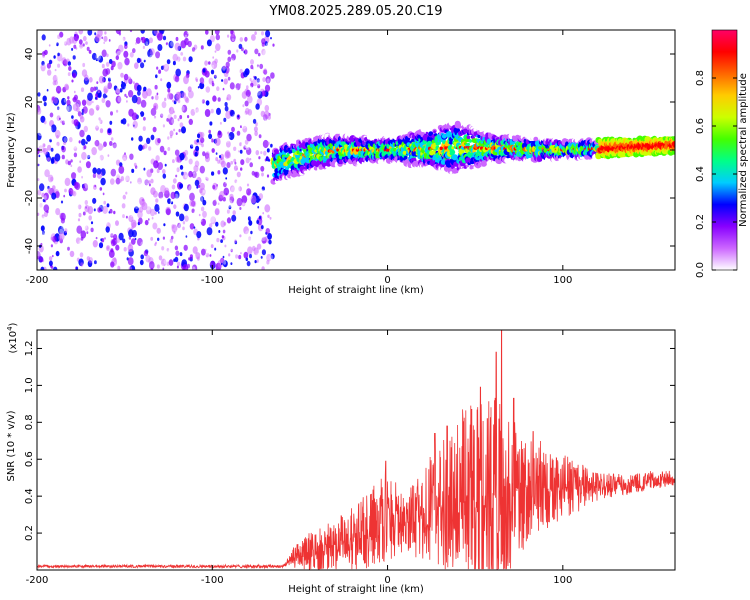 The height and width of the screenshot is (600, 750). What do you see at coordinates (29, 459) in the screenshot?
I see `snr-y-tick-label: 0.6` at bounding box center [29, 459].